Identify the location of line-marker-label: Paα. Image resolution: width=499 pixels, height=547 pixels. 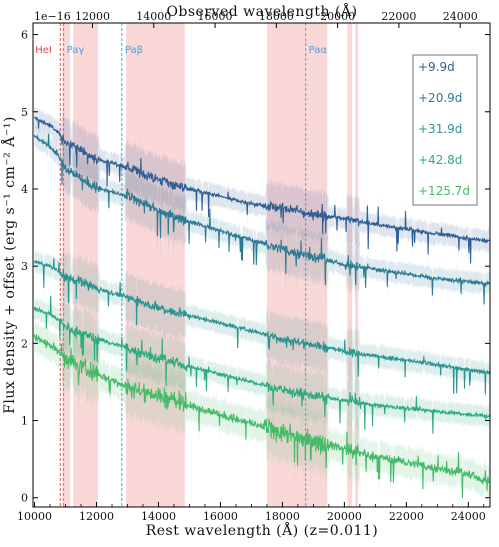
(318, 50).